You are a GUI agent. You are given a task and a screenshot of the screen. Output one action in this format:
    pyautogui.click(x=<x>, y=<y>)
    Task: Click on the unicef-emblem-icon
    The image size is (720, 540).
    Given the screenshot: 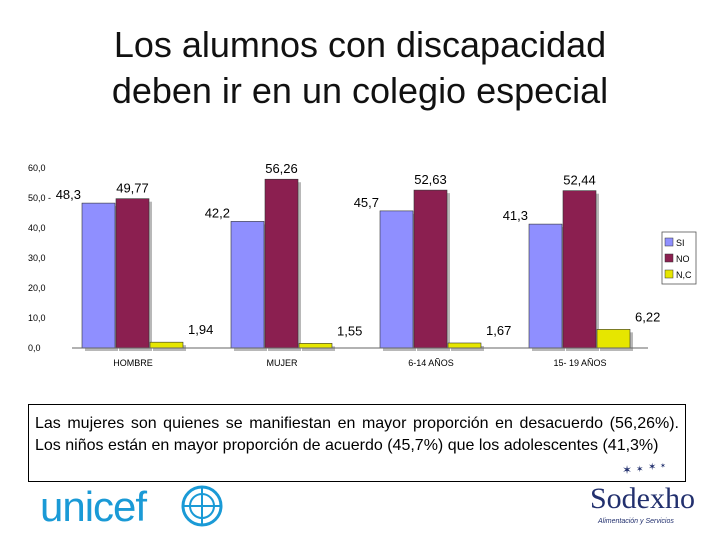 What is the action you would take?
    pyautogui.click(x=202, y=506)
    